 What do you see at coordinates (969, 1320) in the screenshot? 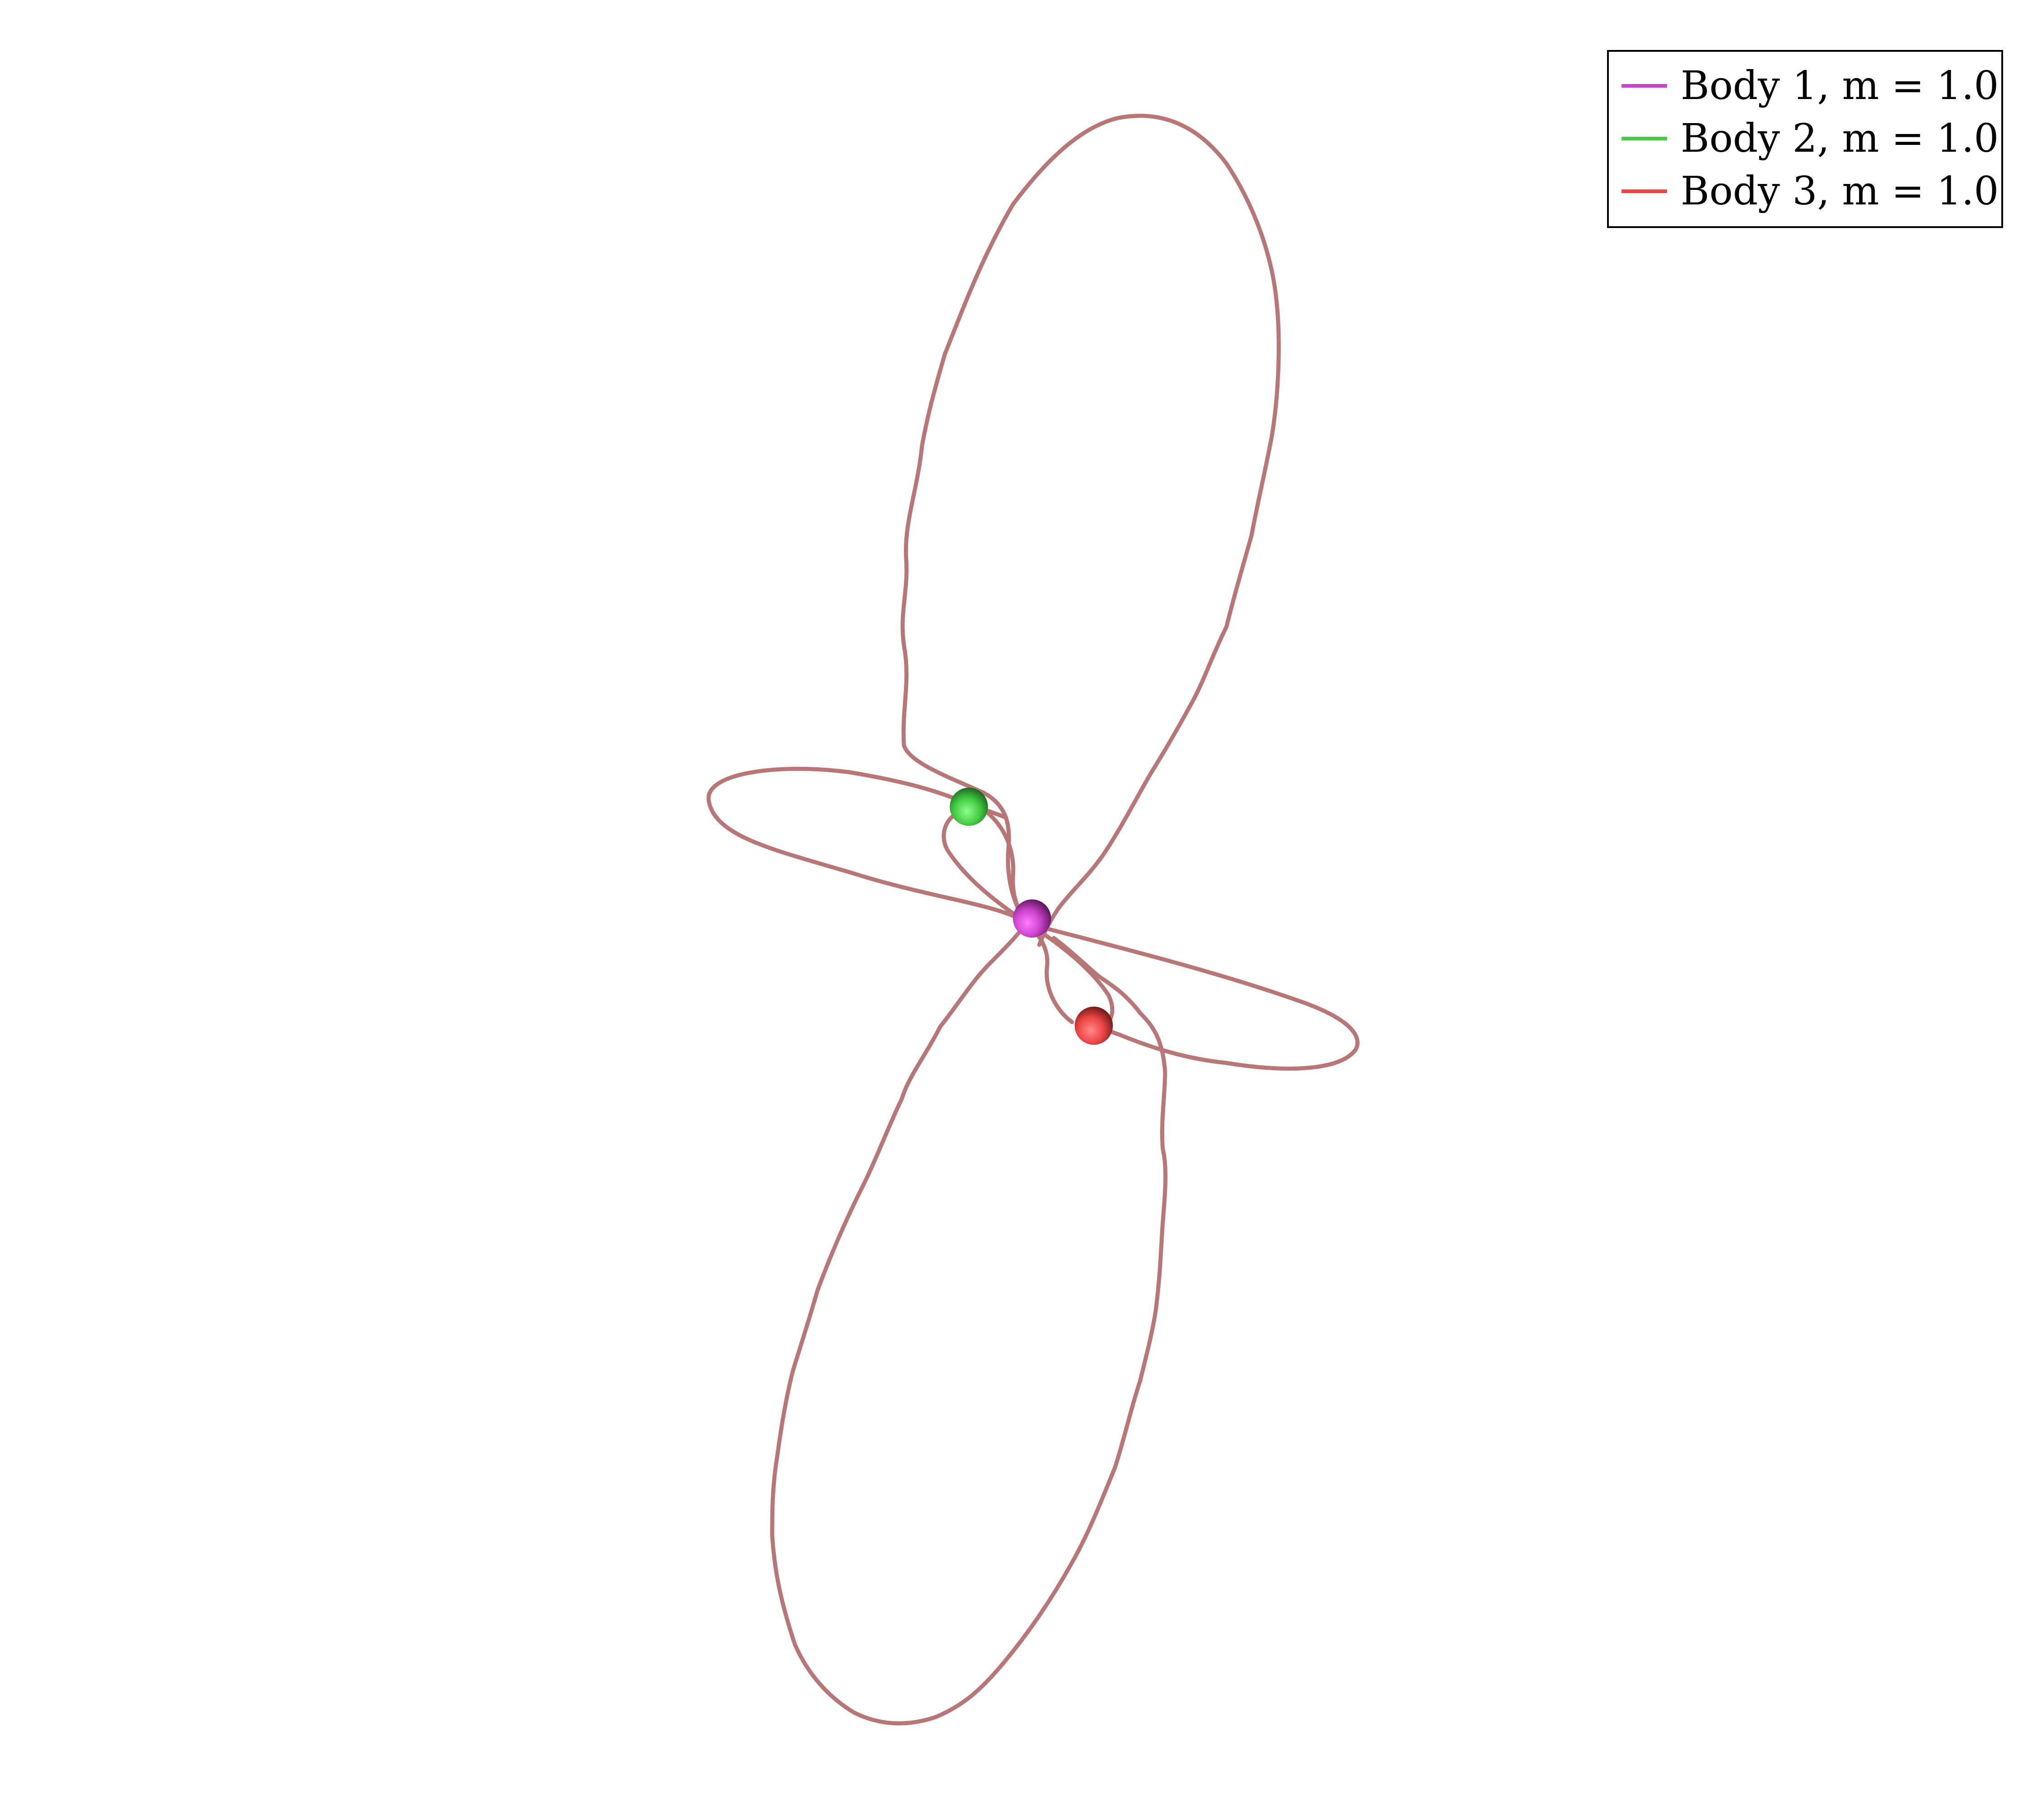
I see `orbit-trail-lower-lobe` at bounding box center [969, 1320].